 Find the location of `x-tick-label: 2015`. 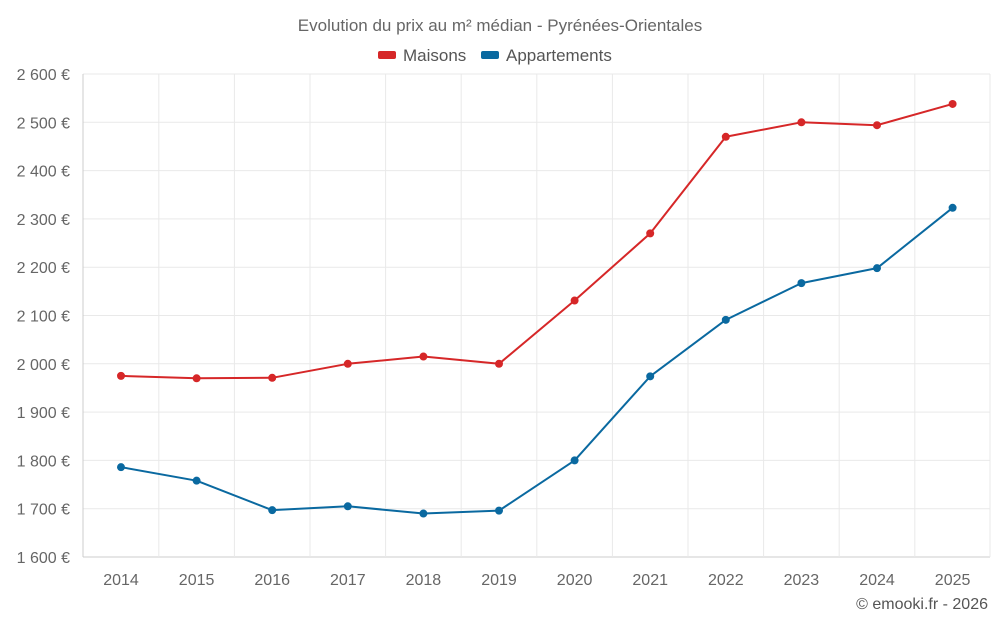

x-tick-label: 2015 is located at coordinates (197, 580).